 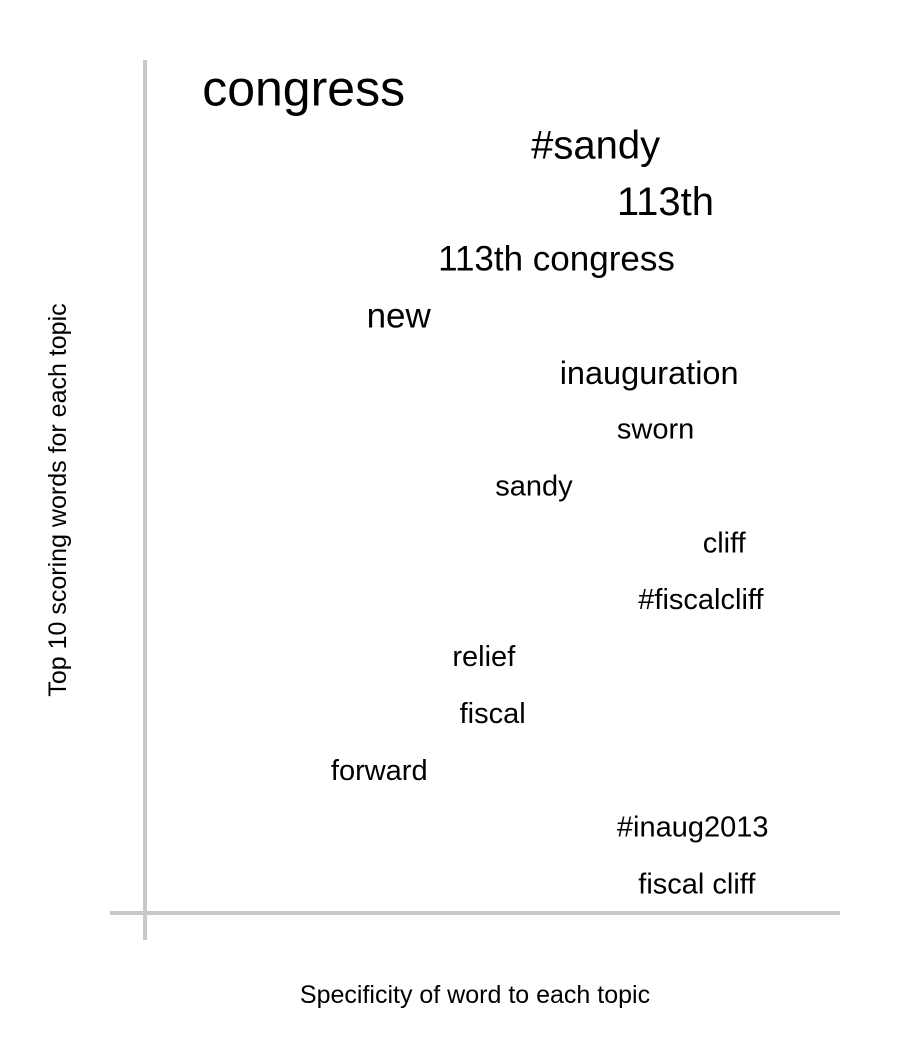 What do you see at coordinates (697, 885) in the screenshot?
I see `word-mark: fiscal cliff` at bounding box center [697, 885].